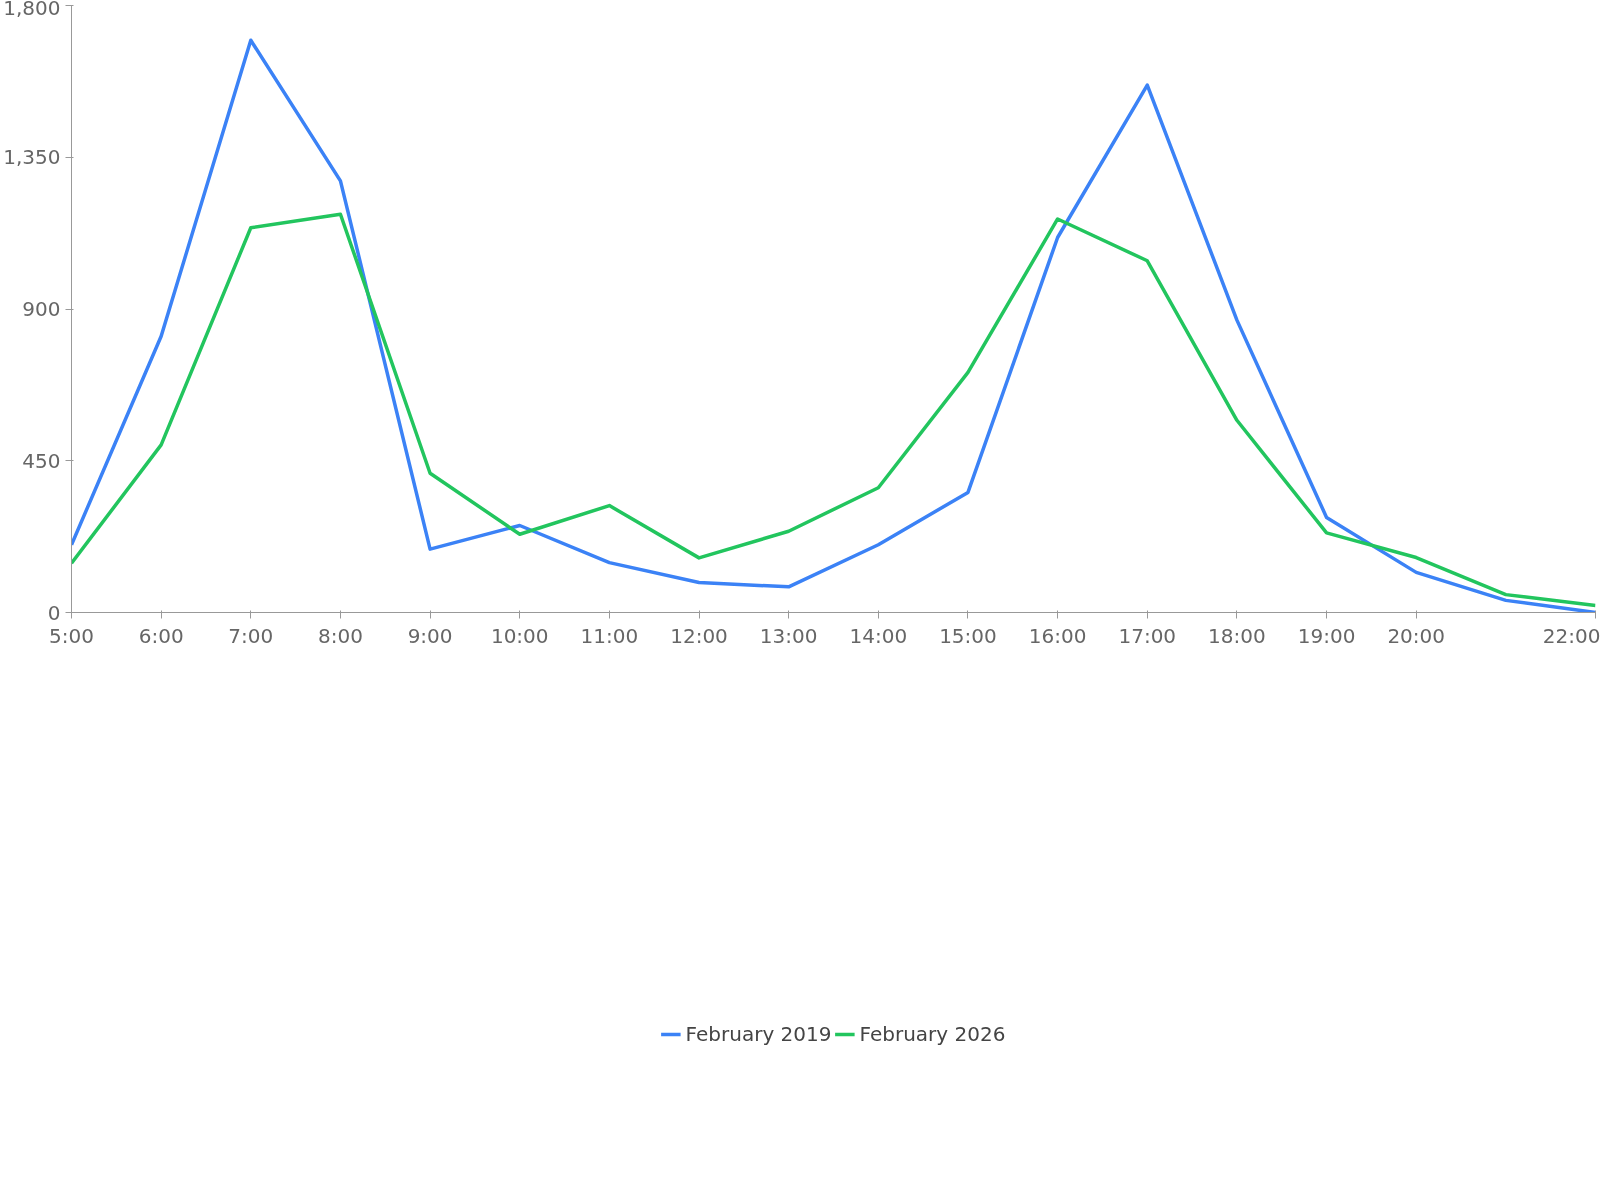 Image resolution: width=1622 pixels, height=1188 pixels. I want to click on x-tick-label: 7:00, so click(251, 635).